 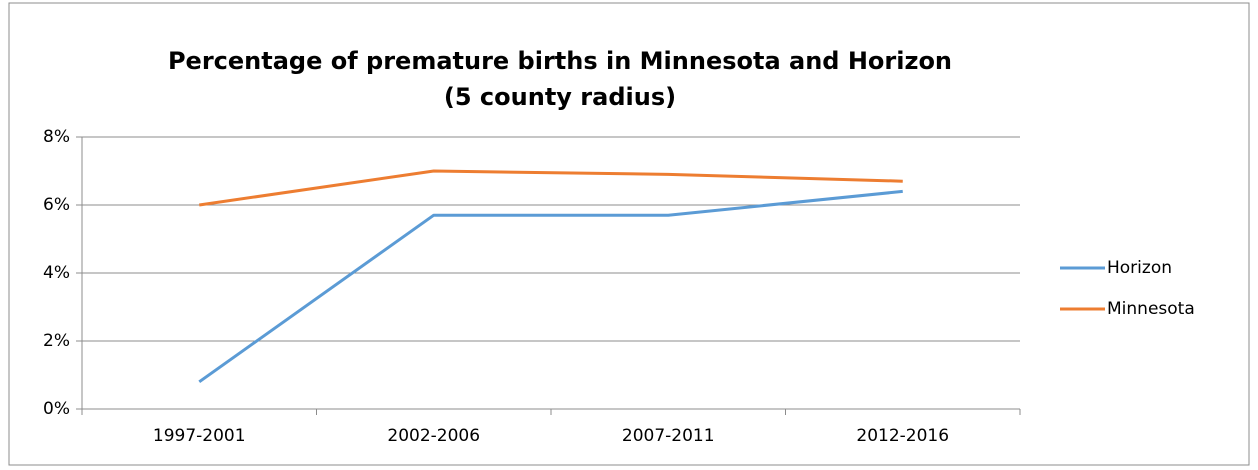 What do you see at coordinates (668, 436) in the screenshot?
I see `x-tick-label: 2007-2011` at bounding box center [668, 436].